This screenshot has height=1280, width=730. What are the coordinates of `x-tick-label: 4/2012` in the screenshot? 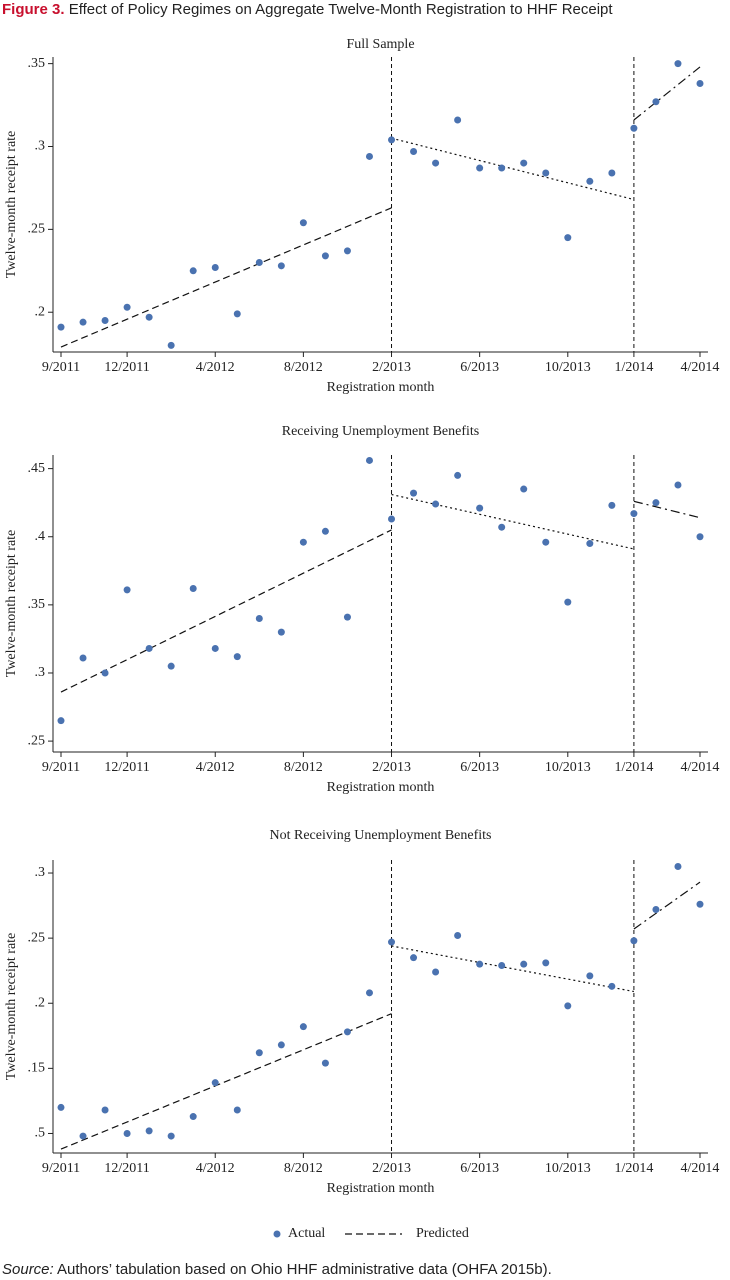 It's located at (215, 767).